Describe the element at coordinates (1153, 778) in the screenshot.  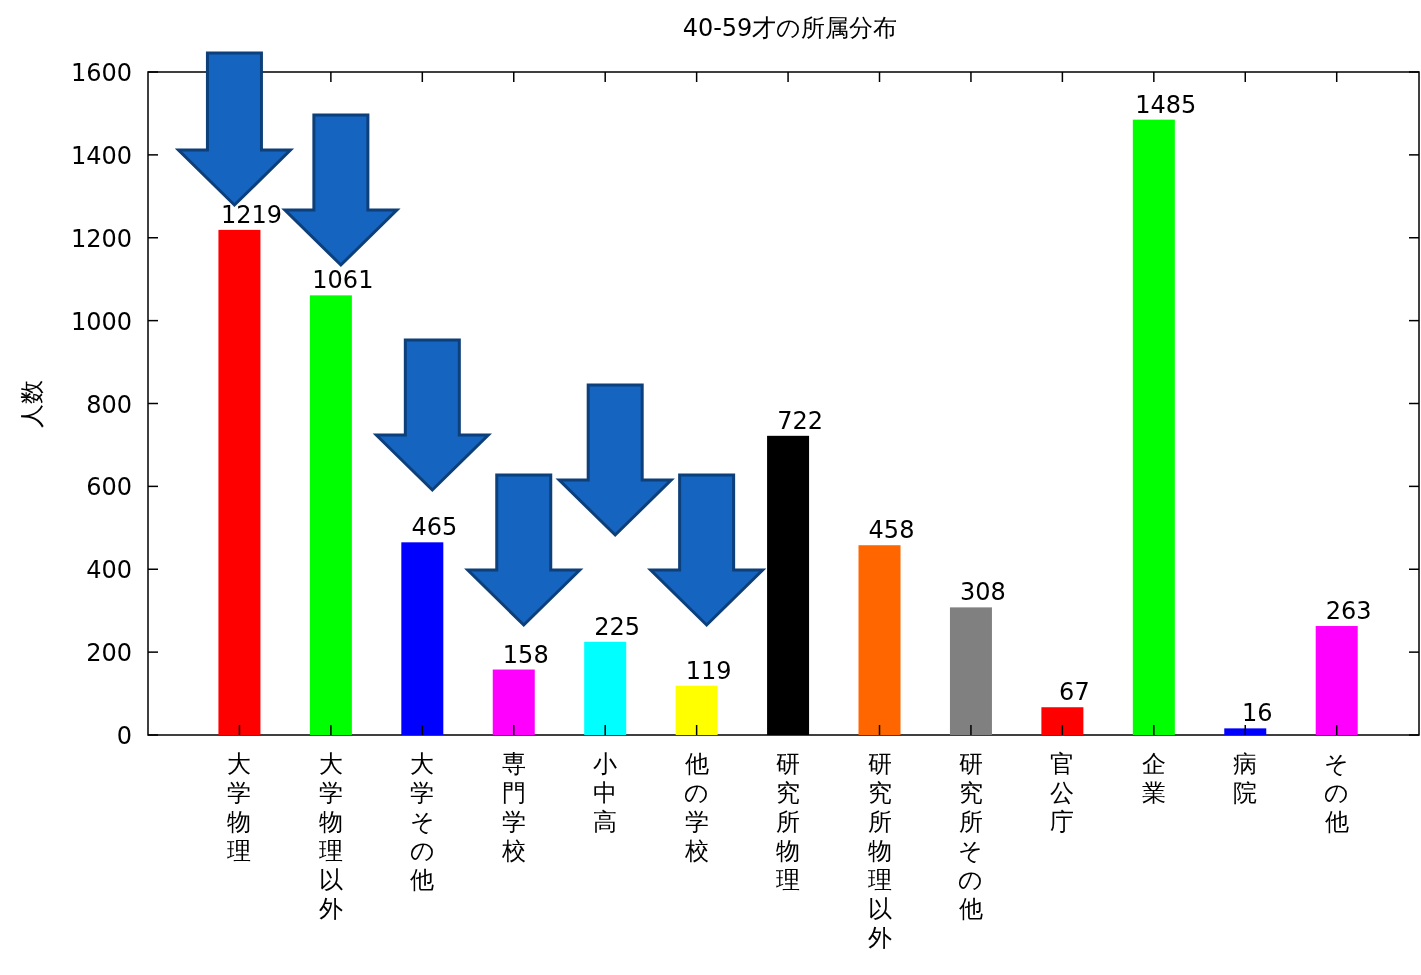
I see `x-tick-label: 企業` at that location.